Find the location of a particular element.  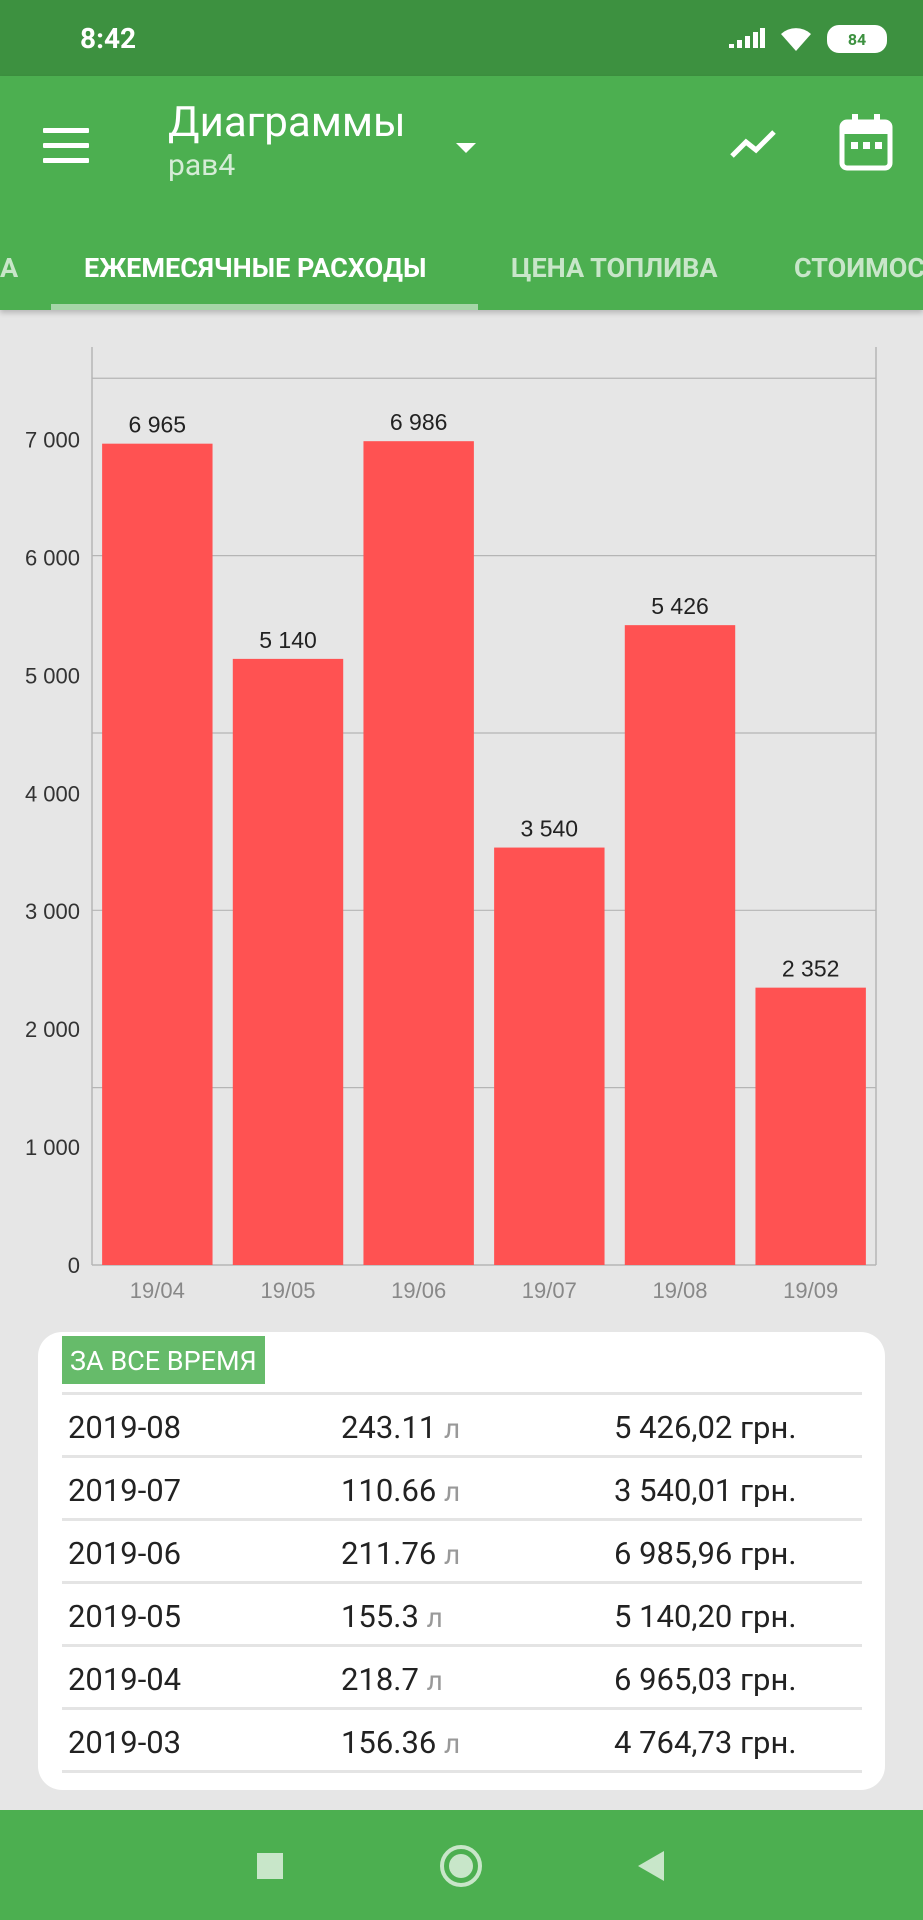

menu-button is located at coordinates (66, 146).